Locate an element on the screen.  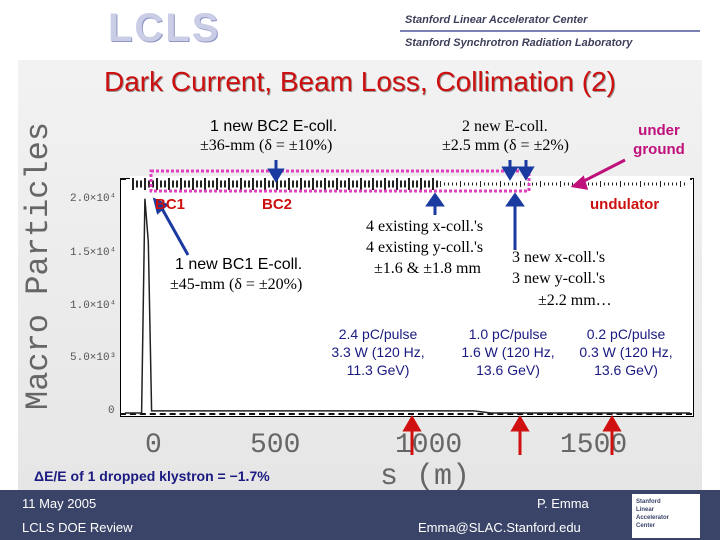
collimation-region-box is located at coordinates (340, 181).